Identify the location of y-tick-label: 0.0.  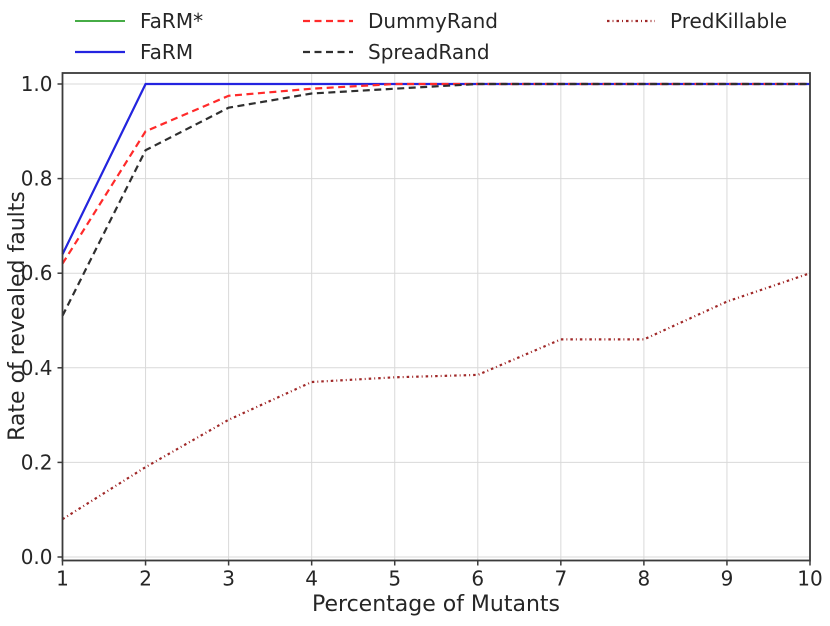
(37, 557).